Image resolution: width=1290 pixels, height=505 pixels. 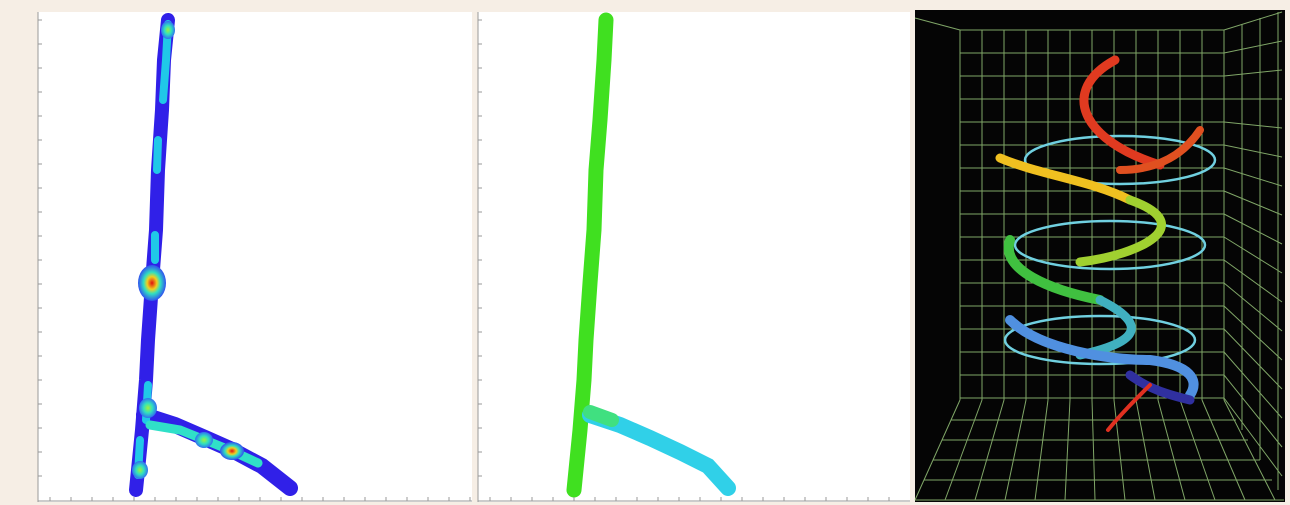 I want to click on cluster-trunk, so click(x=590, y=255).